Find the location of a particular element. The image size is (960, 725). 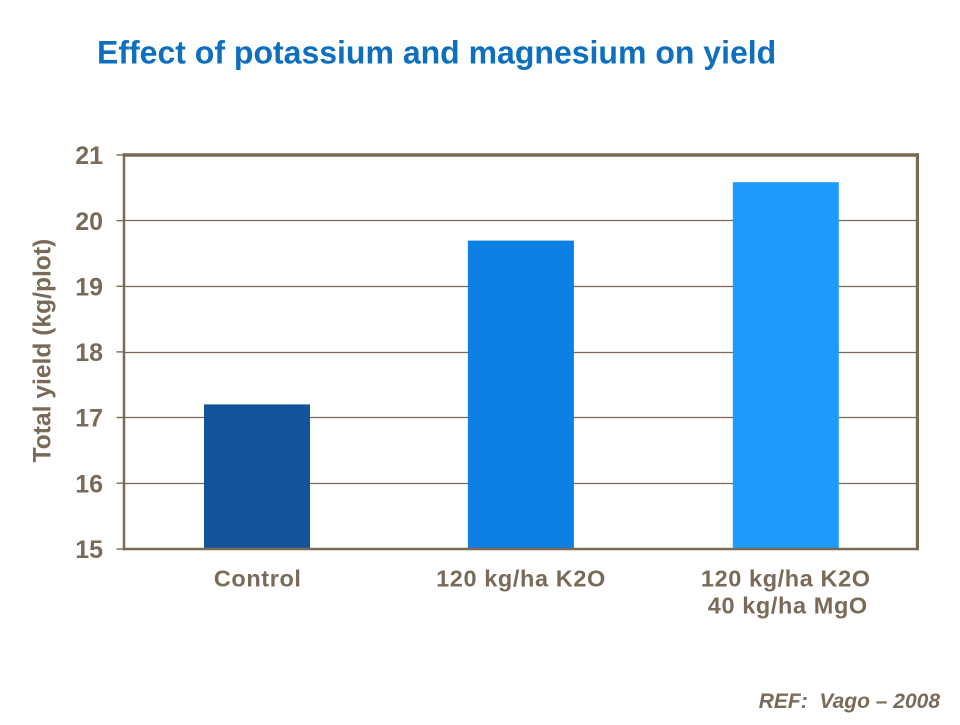

svg-text: Total yield (kg/plot) is located at coordinates (43, 351).